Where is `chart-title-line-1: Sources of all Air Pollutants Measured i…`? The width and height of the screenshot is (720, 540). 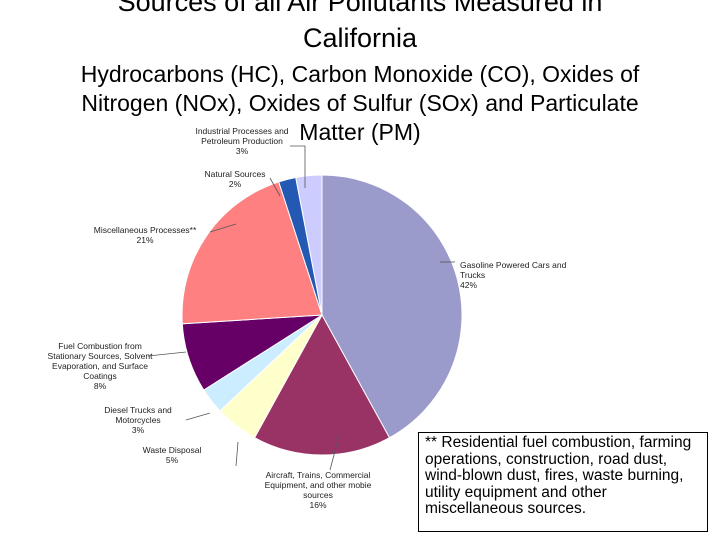 chart-title-line-1: Sources of all Air Pollutants Measured i… is located at coordinates (360, 8).